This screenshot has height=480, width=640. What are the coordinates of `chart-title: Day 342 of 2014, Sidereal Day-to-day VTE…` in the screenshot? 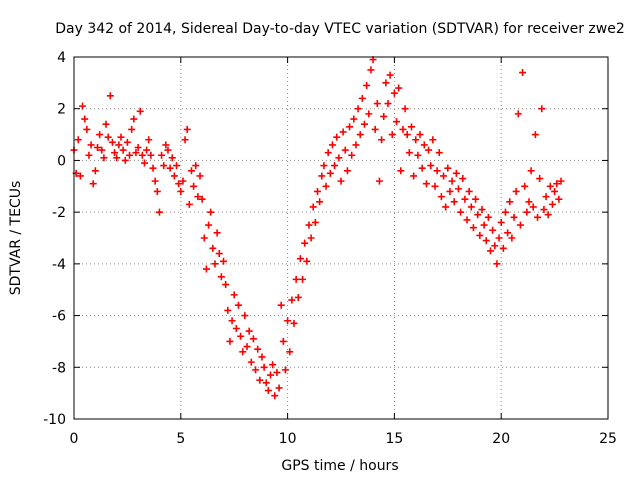 It's located at (340, 29).